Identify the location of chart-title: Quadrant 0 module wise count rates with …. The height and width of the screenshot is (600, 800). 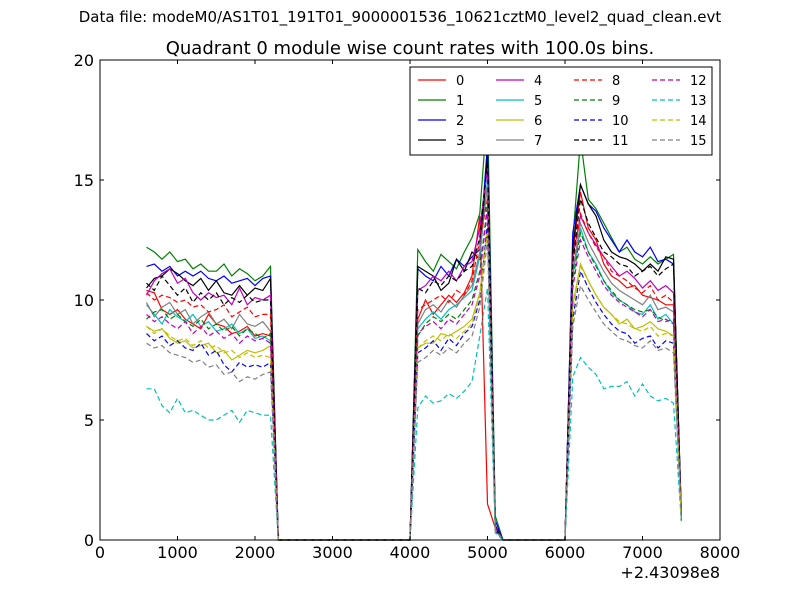
(410, 48).